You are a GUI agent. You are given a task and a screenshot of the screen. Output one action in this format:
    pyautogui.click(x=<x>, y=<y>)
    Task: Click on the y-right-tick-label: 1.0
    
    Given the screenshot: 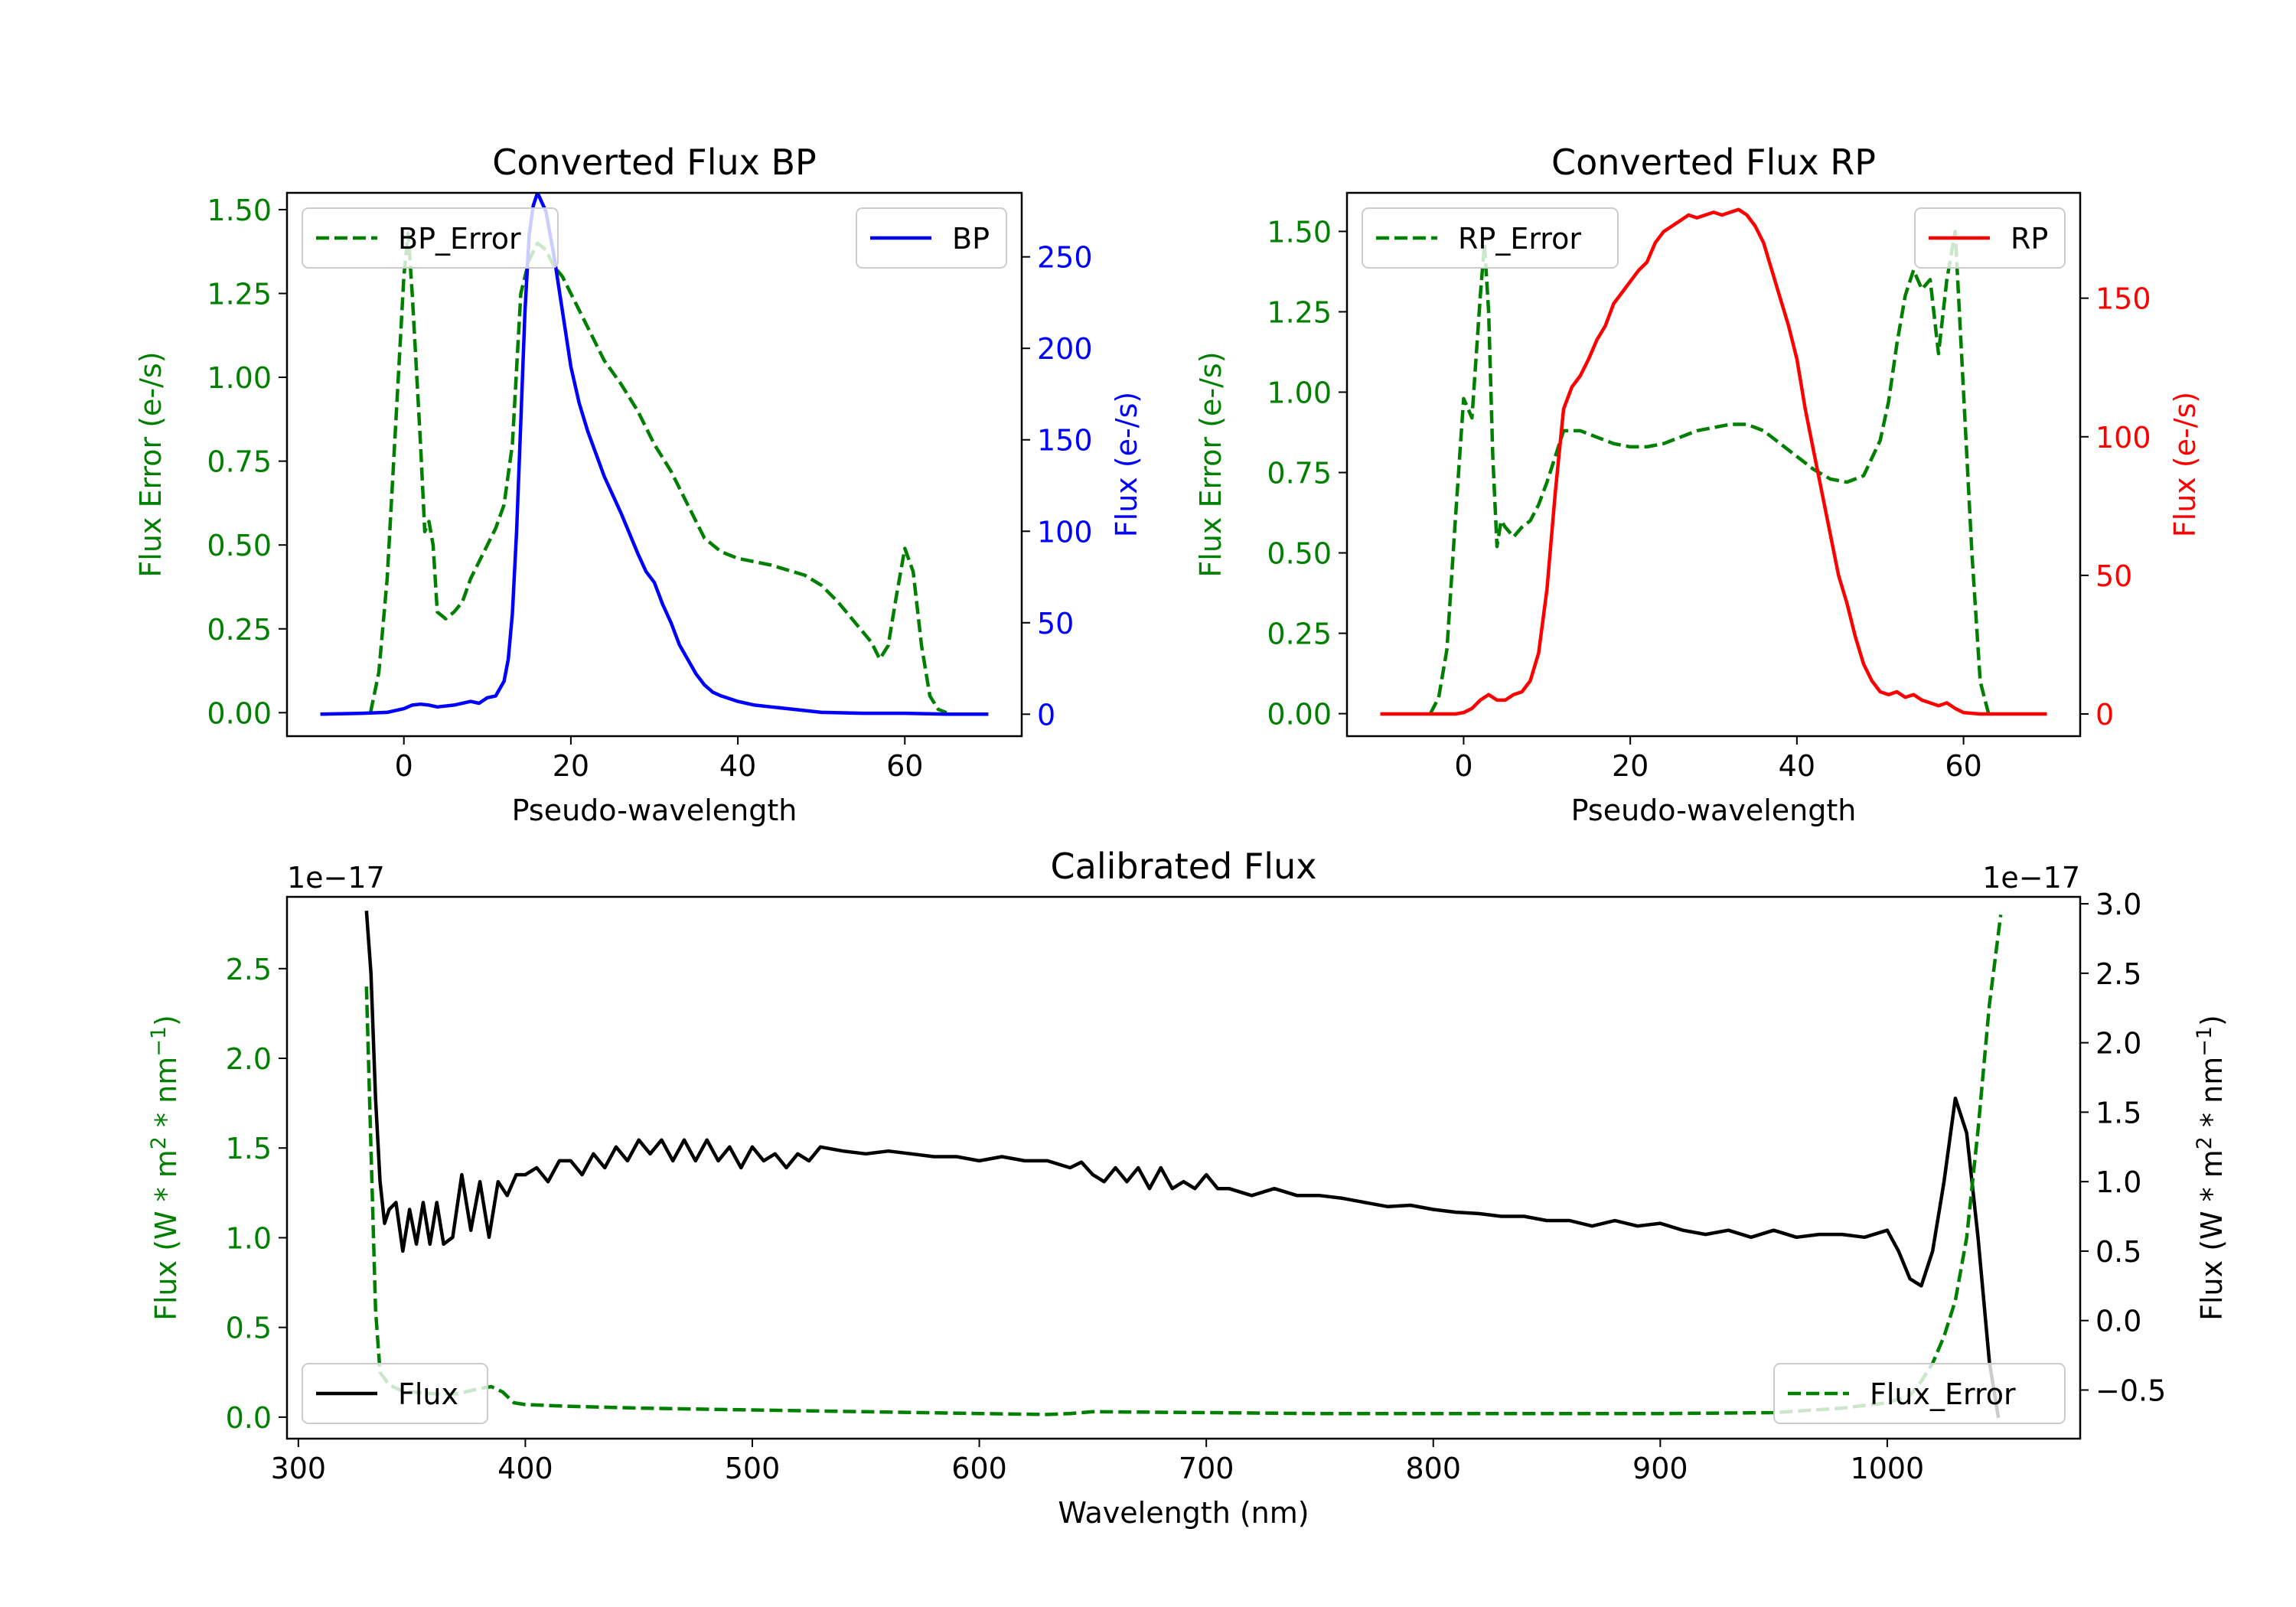 What is the action you would take?
    pyautogui.click(x=2118, y=1182)
    